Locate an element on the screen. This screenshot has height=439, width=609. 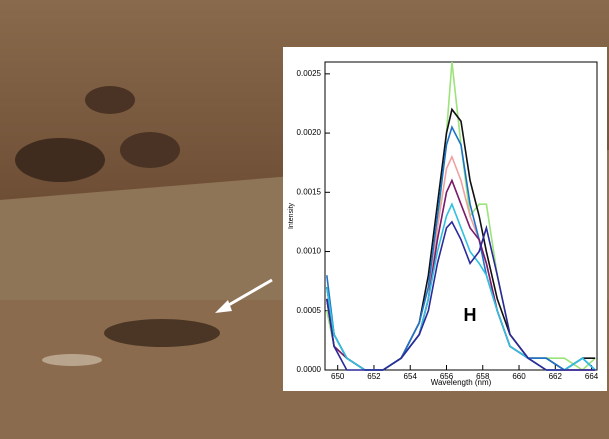
x-tick-label: 656 is located at coordinates (447, 376).